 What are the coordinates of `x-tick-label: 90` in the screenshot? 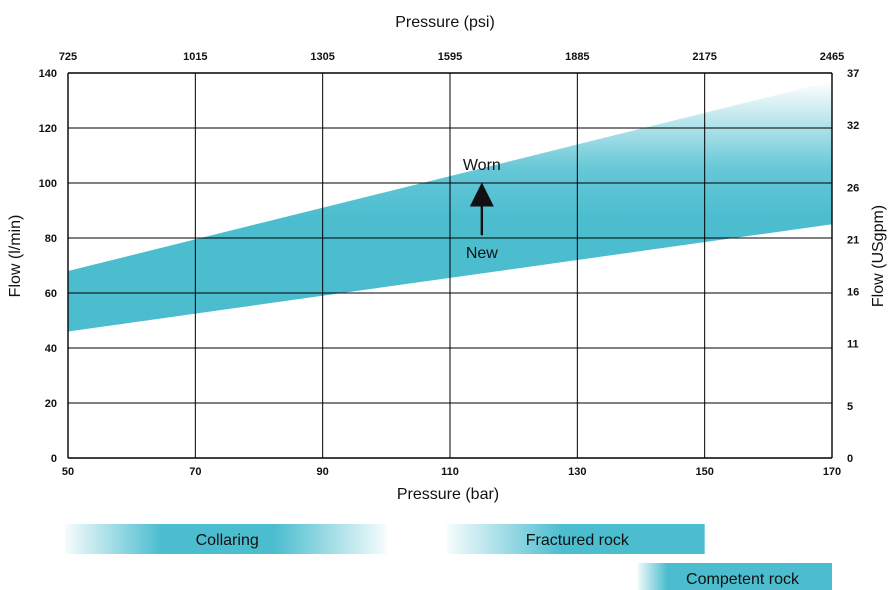 It's located at (323, 472).